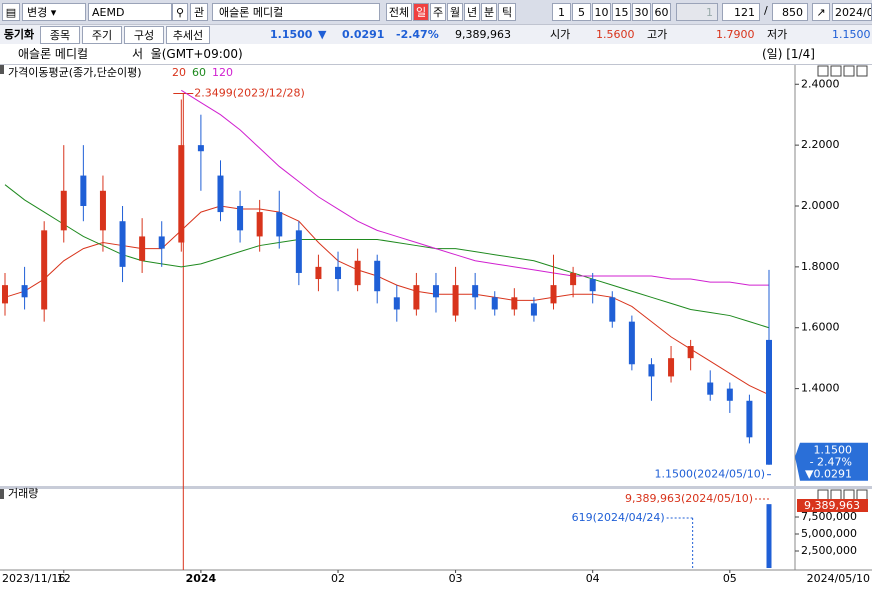 The height and width of the screenshot is (596, 872). What do you see at coordinates (179, 72) in the screenshot?
I see `legend-entry: 20` at bounding box center [179, 72].